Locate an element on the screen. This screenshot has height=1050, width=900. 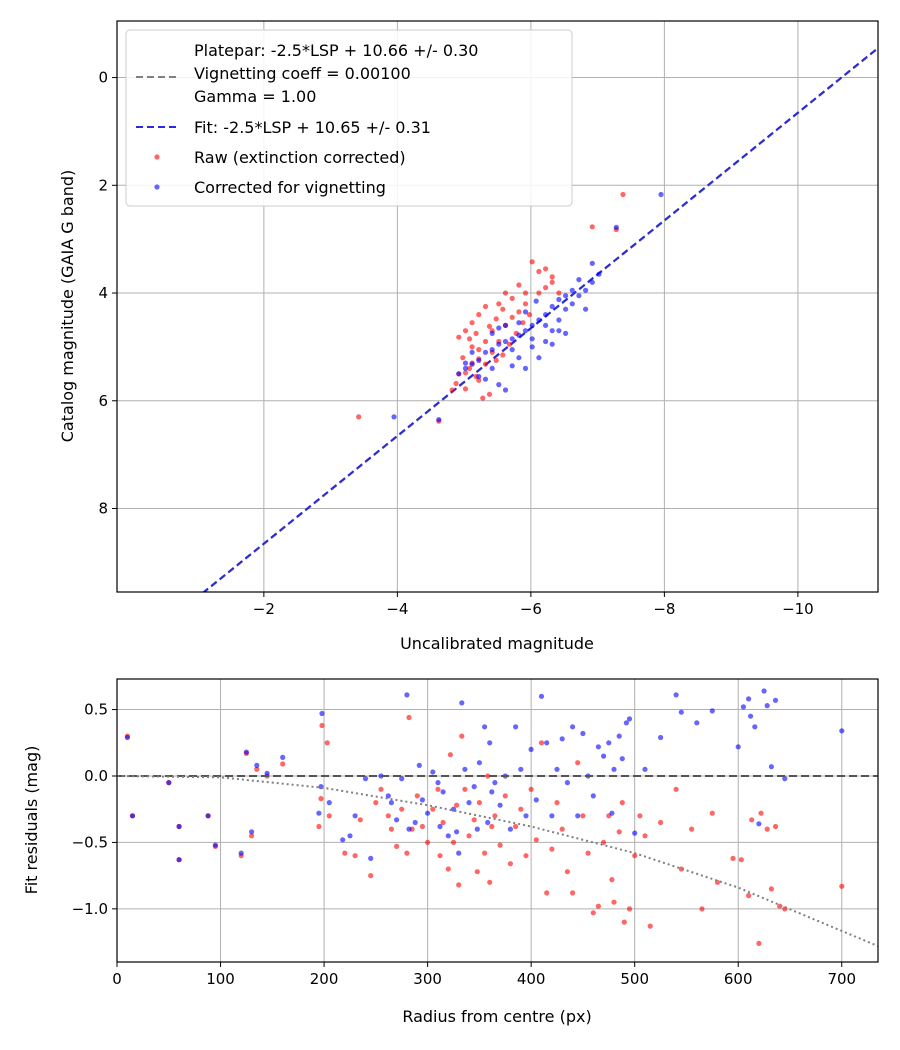
y-tick-label: −0.5 is located at coordinates (90, 842).